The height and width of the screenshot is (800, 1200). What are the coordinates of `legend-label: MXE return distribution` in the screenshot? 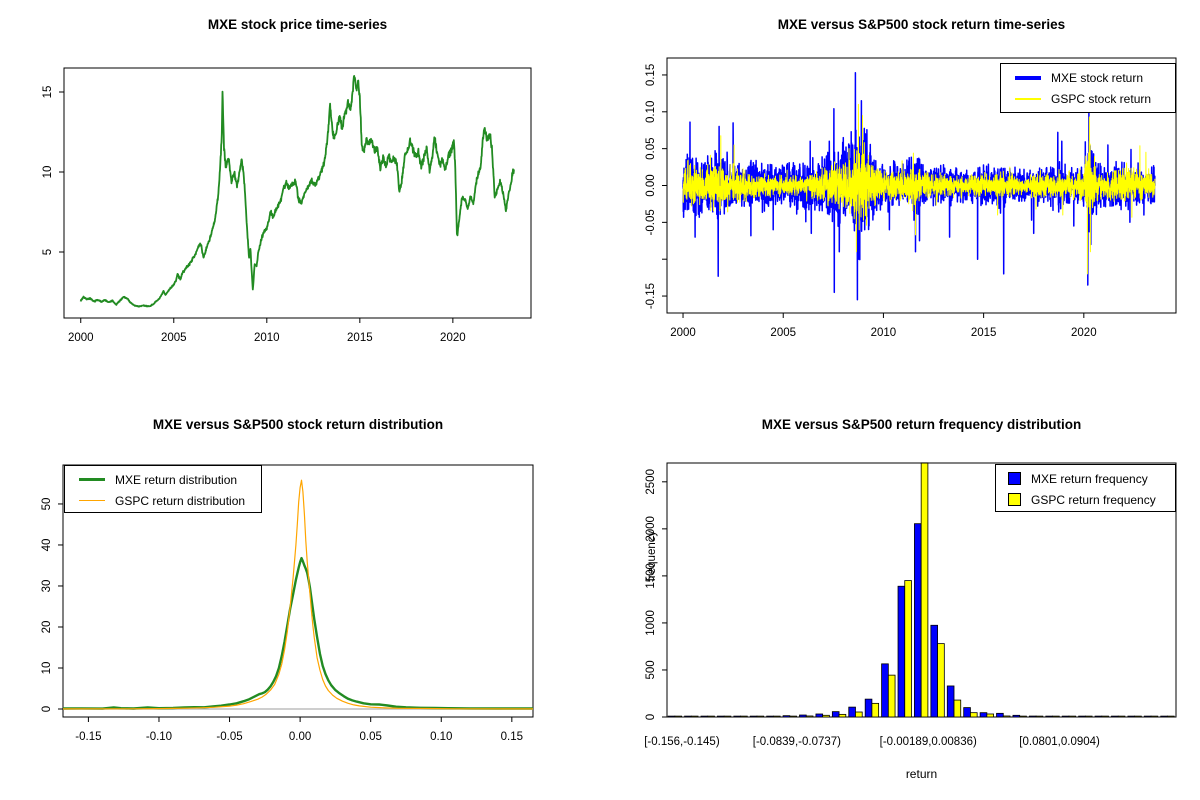 It's located at (176, 479).